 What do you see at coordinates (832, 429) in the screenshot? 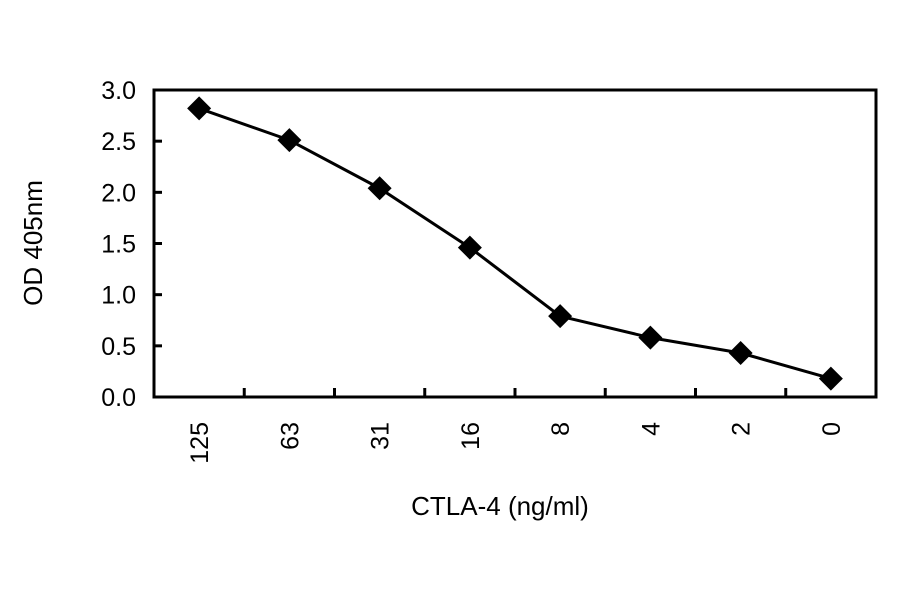
I see `x-tick-label: 0` at bounding box center [832, 429].